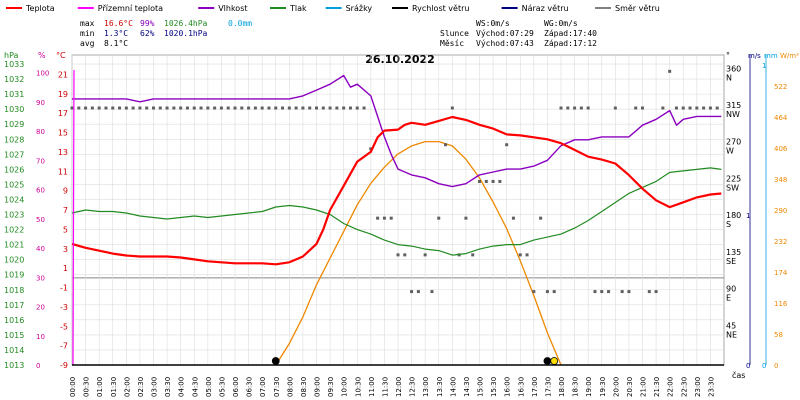 Image resolution: width=800 pixels, height=400 pixels. What do you see at coordinates (561, 23) in the screenshot?
I see `wg-text: WG:0m/s` at bounding box center [561, 23].